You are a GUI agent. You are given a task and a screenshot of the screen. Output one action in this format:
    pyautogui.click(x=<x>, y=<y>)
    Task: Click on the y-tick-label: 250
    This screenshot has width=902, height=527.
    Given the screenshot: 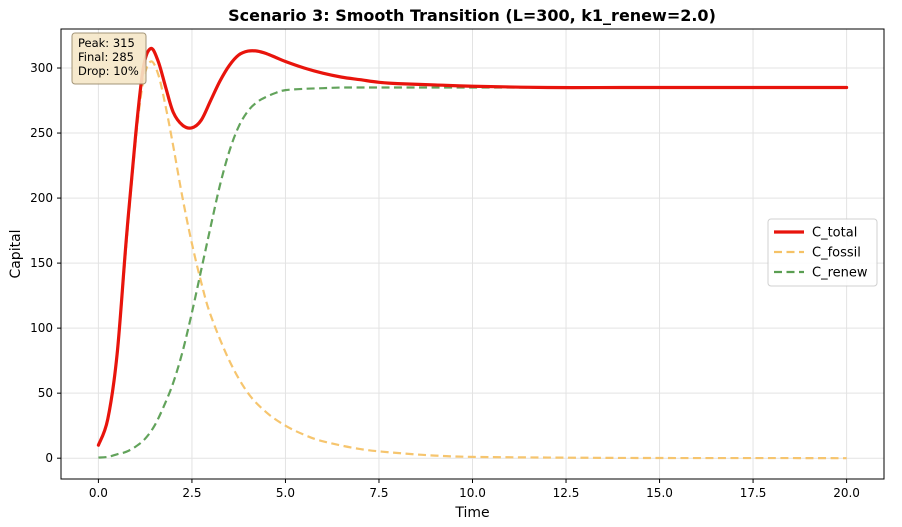 What is the action you would take?
    pyautogui.click(x=41, y=133)
    